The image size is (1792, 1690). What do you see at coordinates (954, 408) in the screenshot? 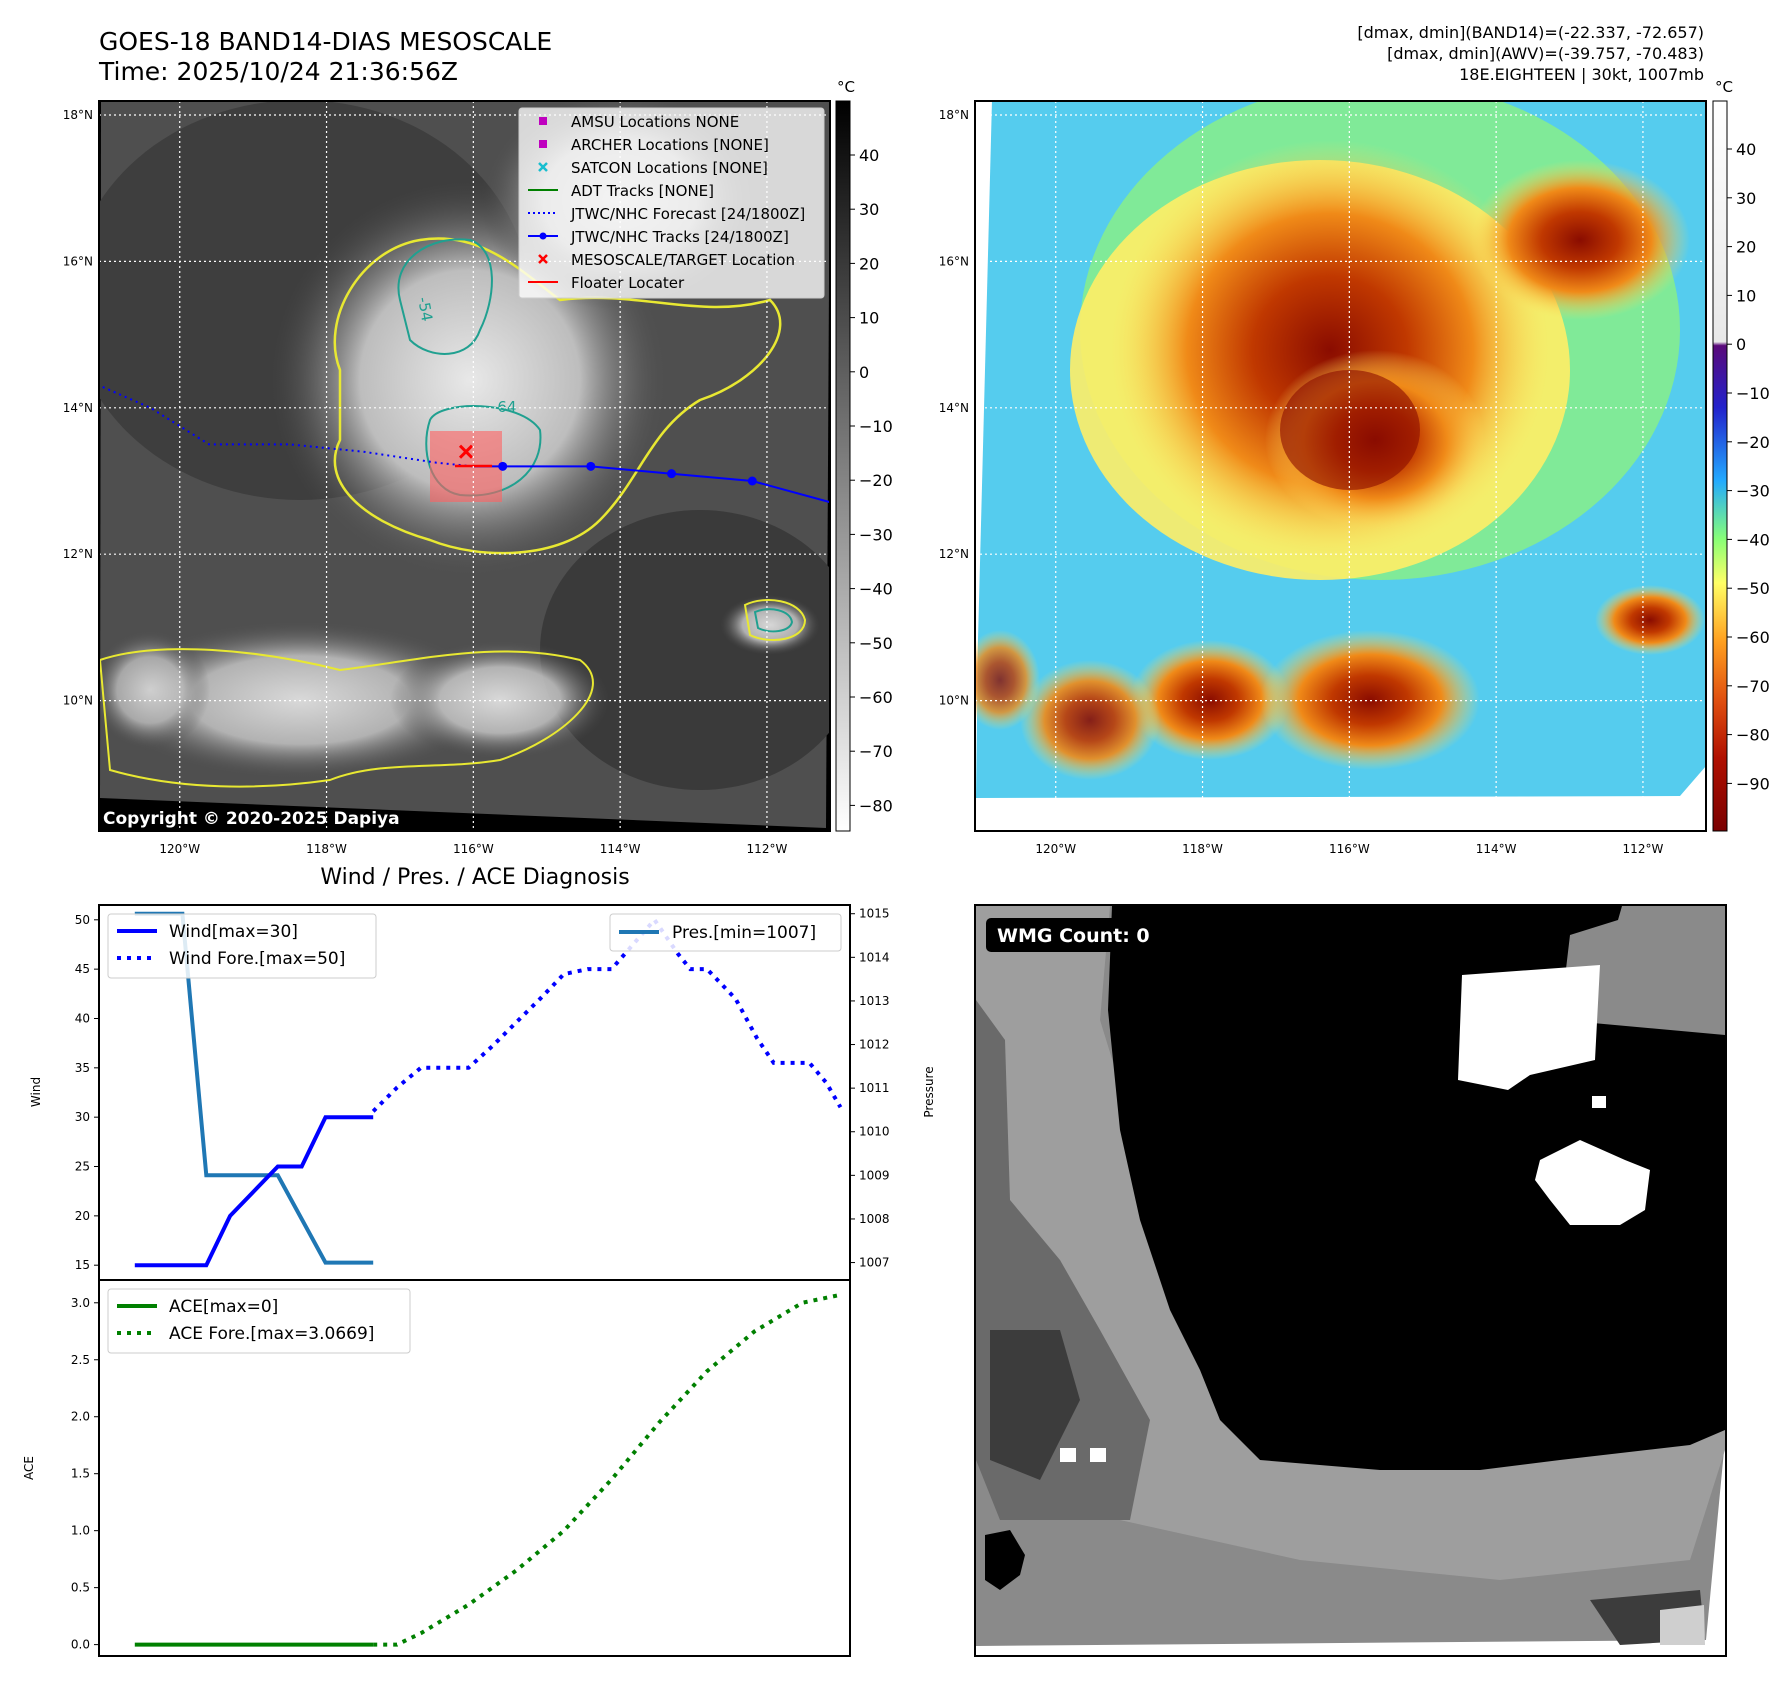
I see `awv-lat-labels: 18°N 16°N 14°N 12°N 10°N` at bounding box center [954, 408].